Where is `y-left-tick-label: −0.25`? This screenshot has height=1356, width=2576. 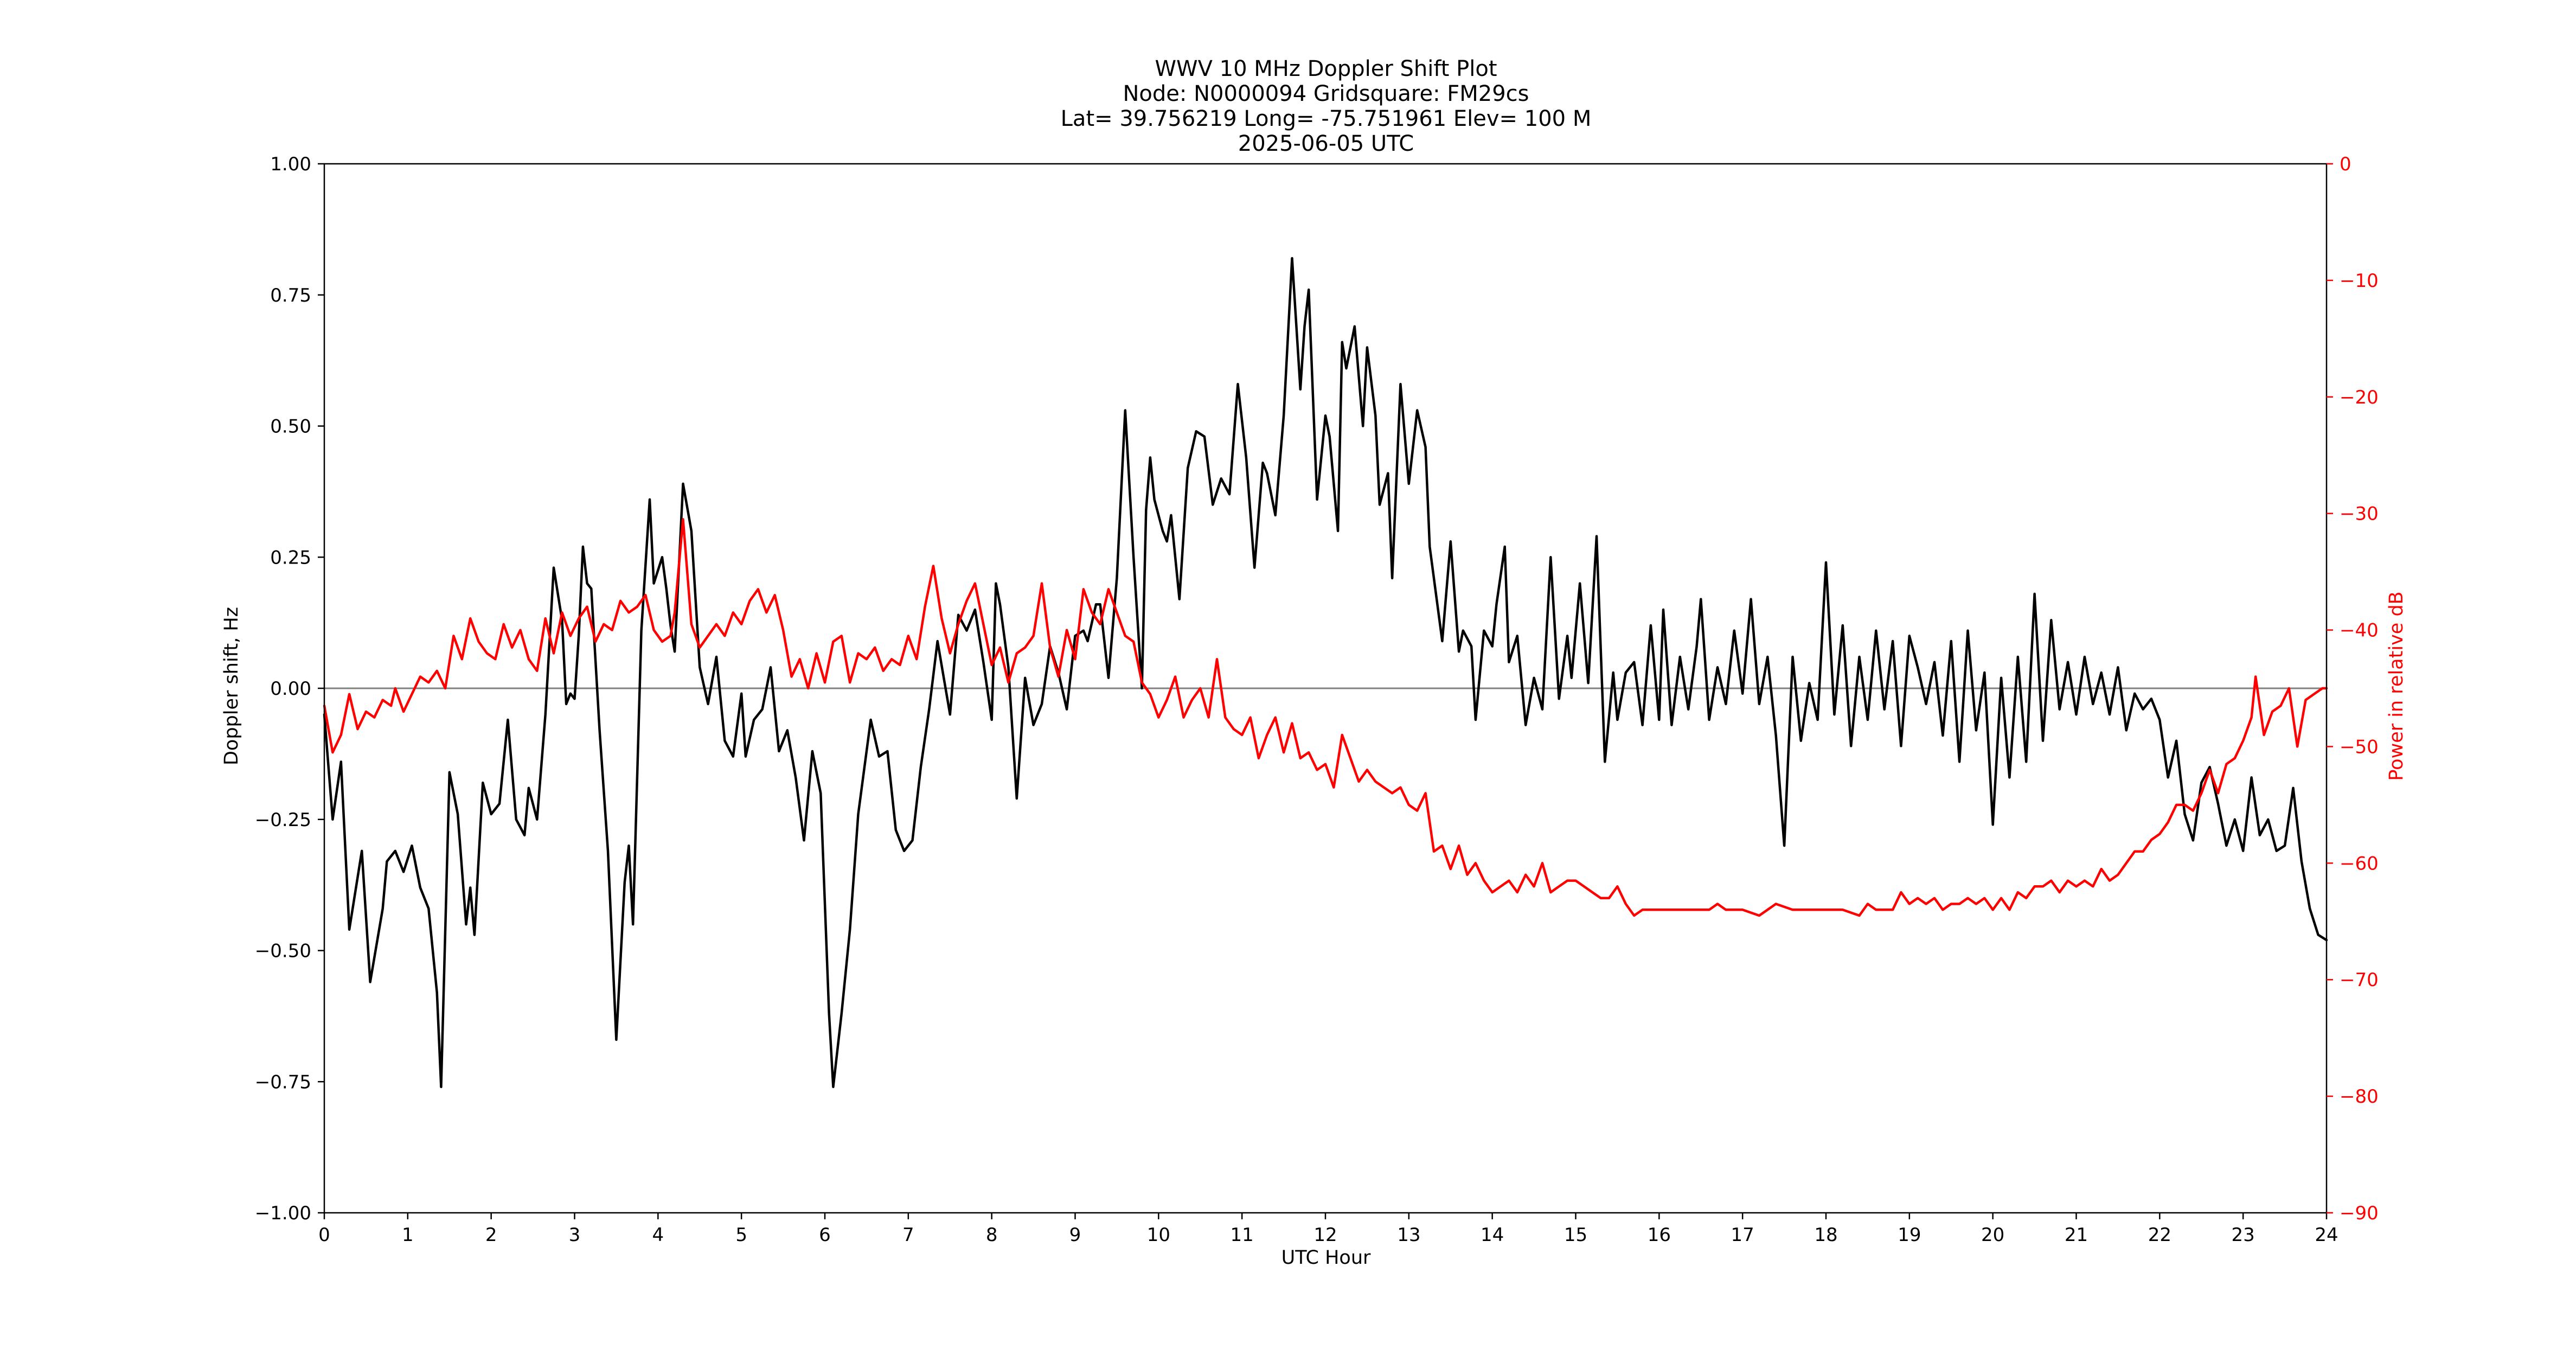
y-left-tick-label: −0.25 is located at coordinates (283, 820).